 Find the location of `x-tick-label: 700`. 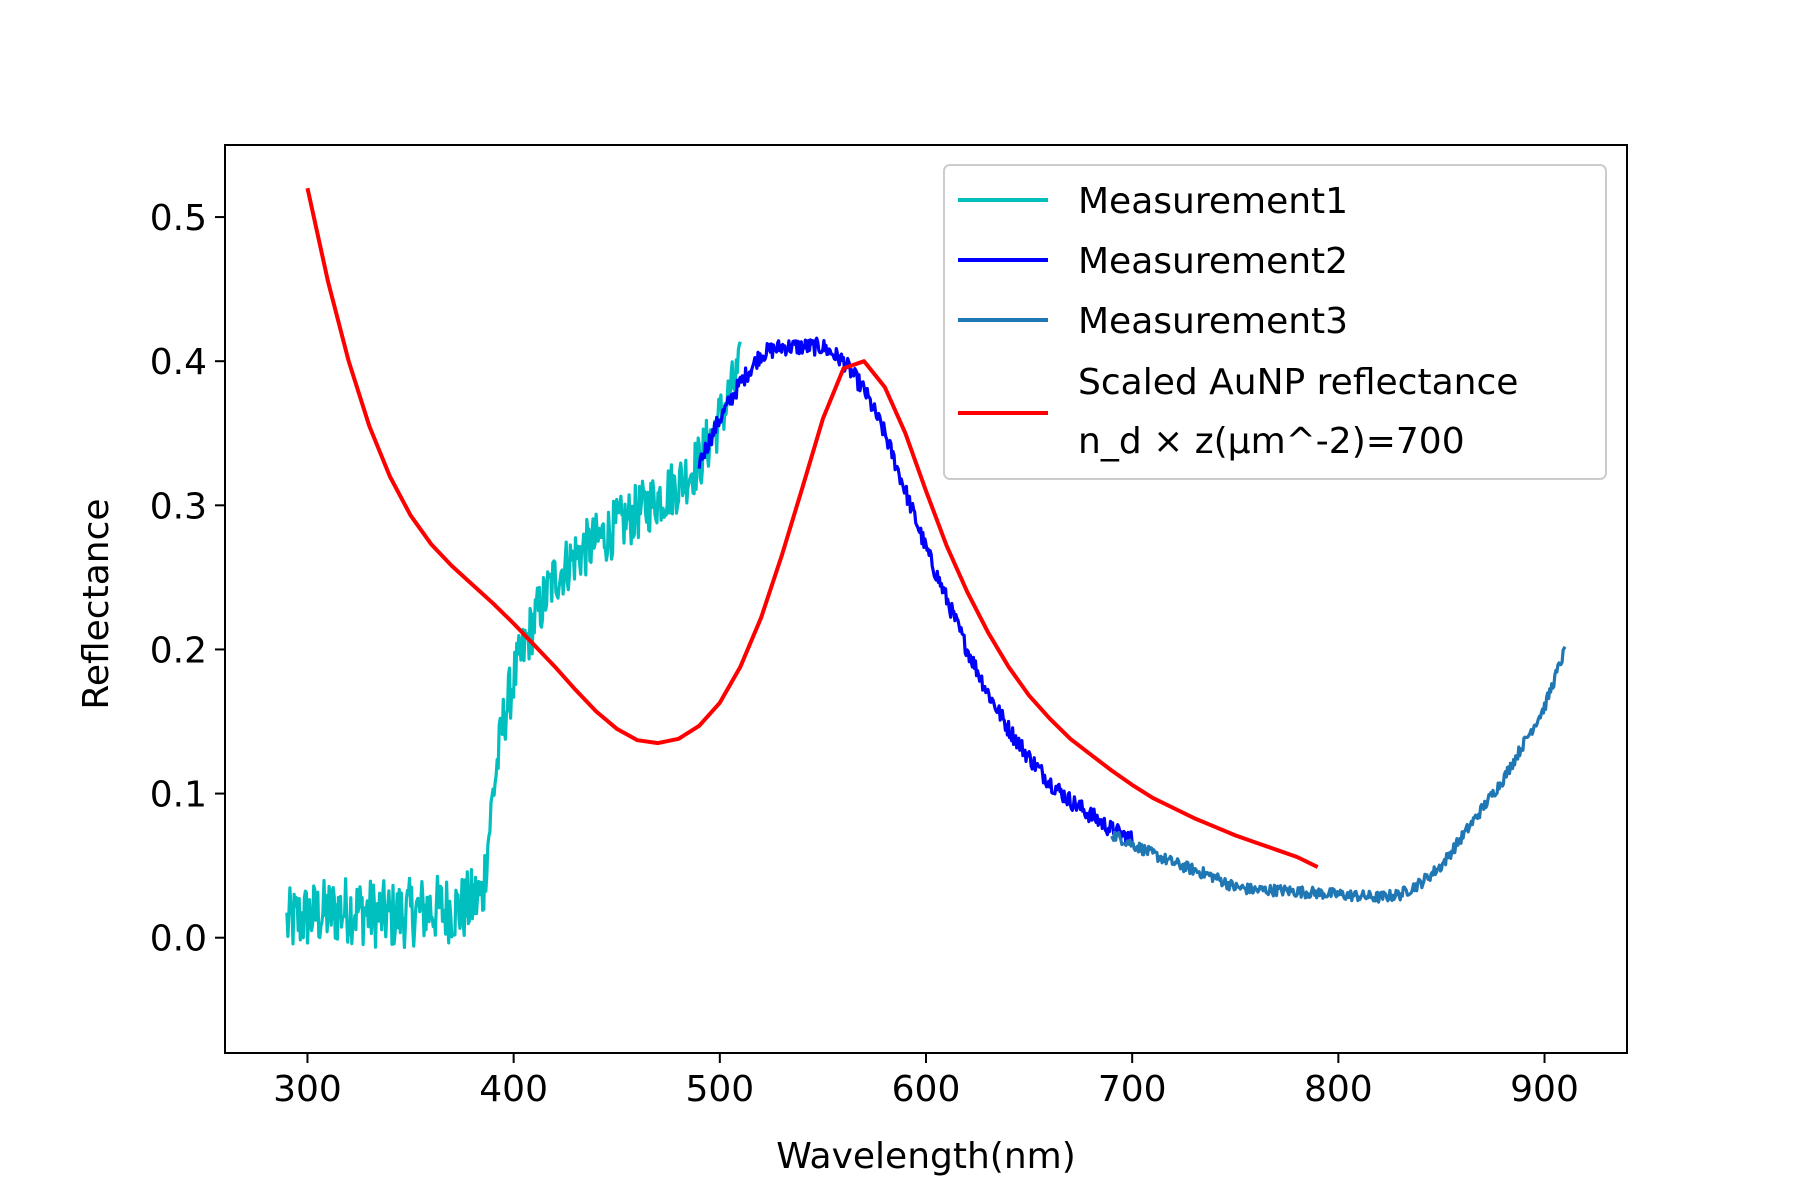

x-tick-label: 700 is located at coordinates (1132, 1089).